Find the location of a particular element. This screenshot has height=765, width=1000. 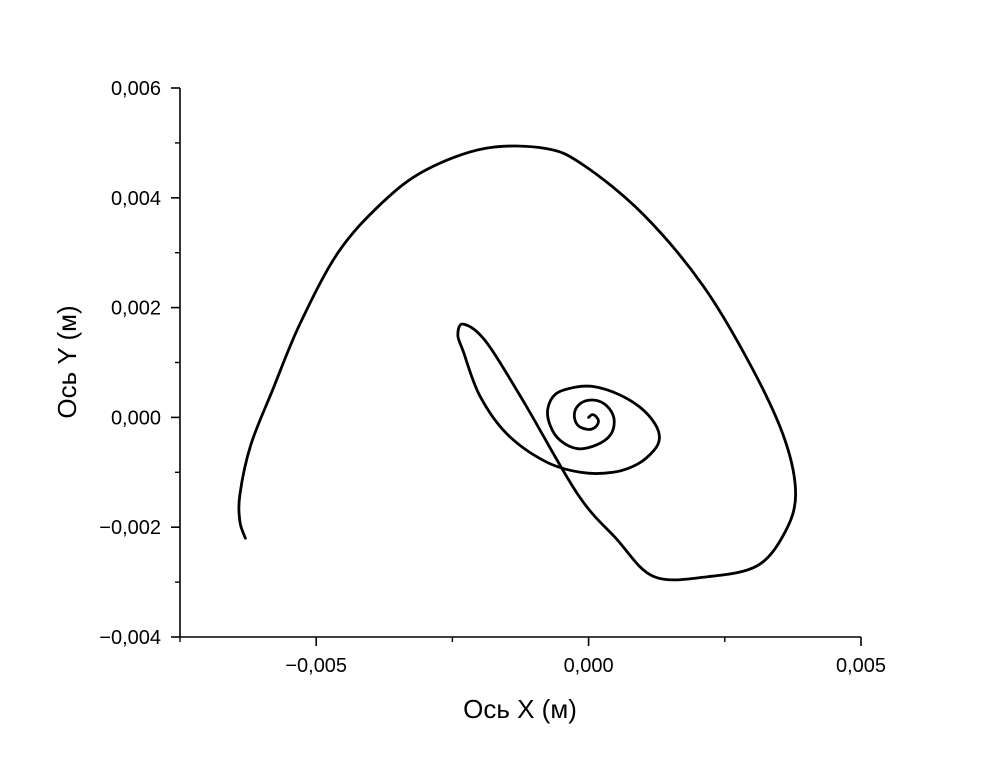

y-tick-label: 0,006 is located at coordinates (136, 89).